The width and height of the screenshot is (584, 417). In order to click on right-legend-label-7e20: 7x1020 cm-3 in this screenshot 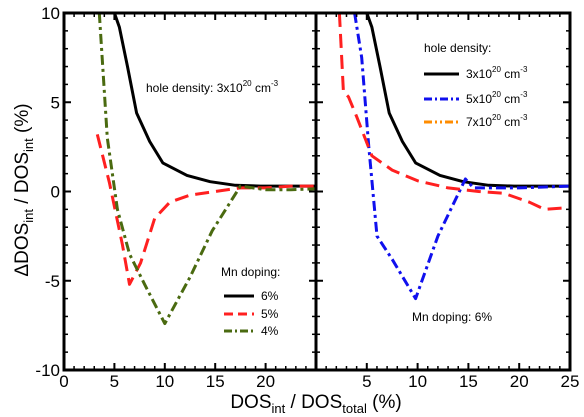, I will do `click(497, 121)`.